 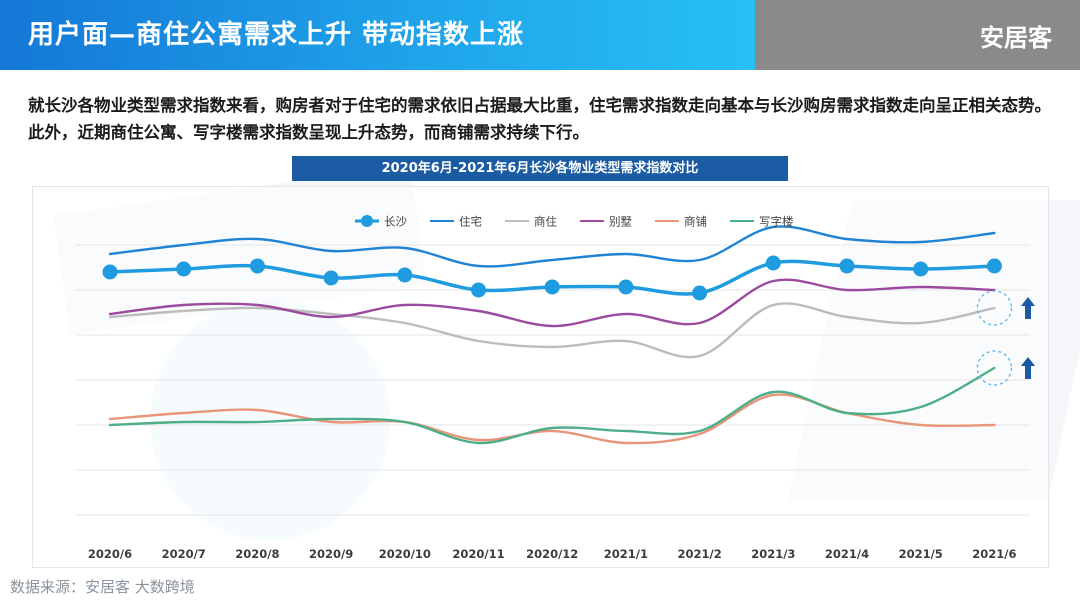 What do you see at coordinates (695, 222) in the screenshot?
I see `legend-label: 商铺` at bounding box center [695, 222].